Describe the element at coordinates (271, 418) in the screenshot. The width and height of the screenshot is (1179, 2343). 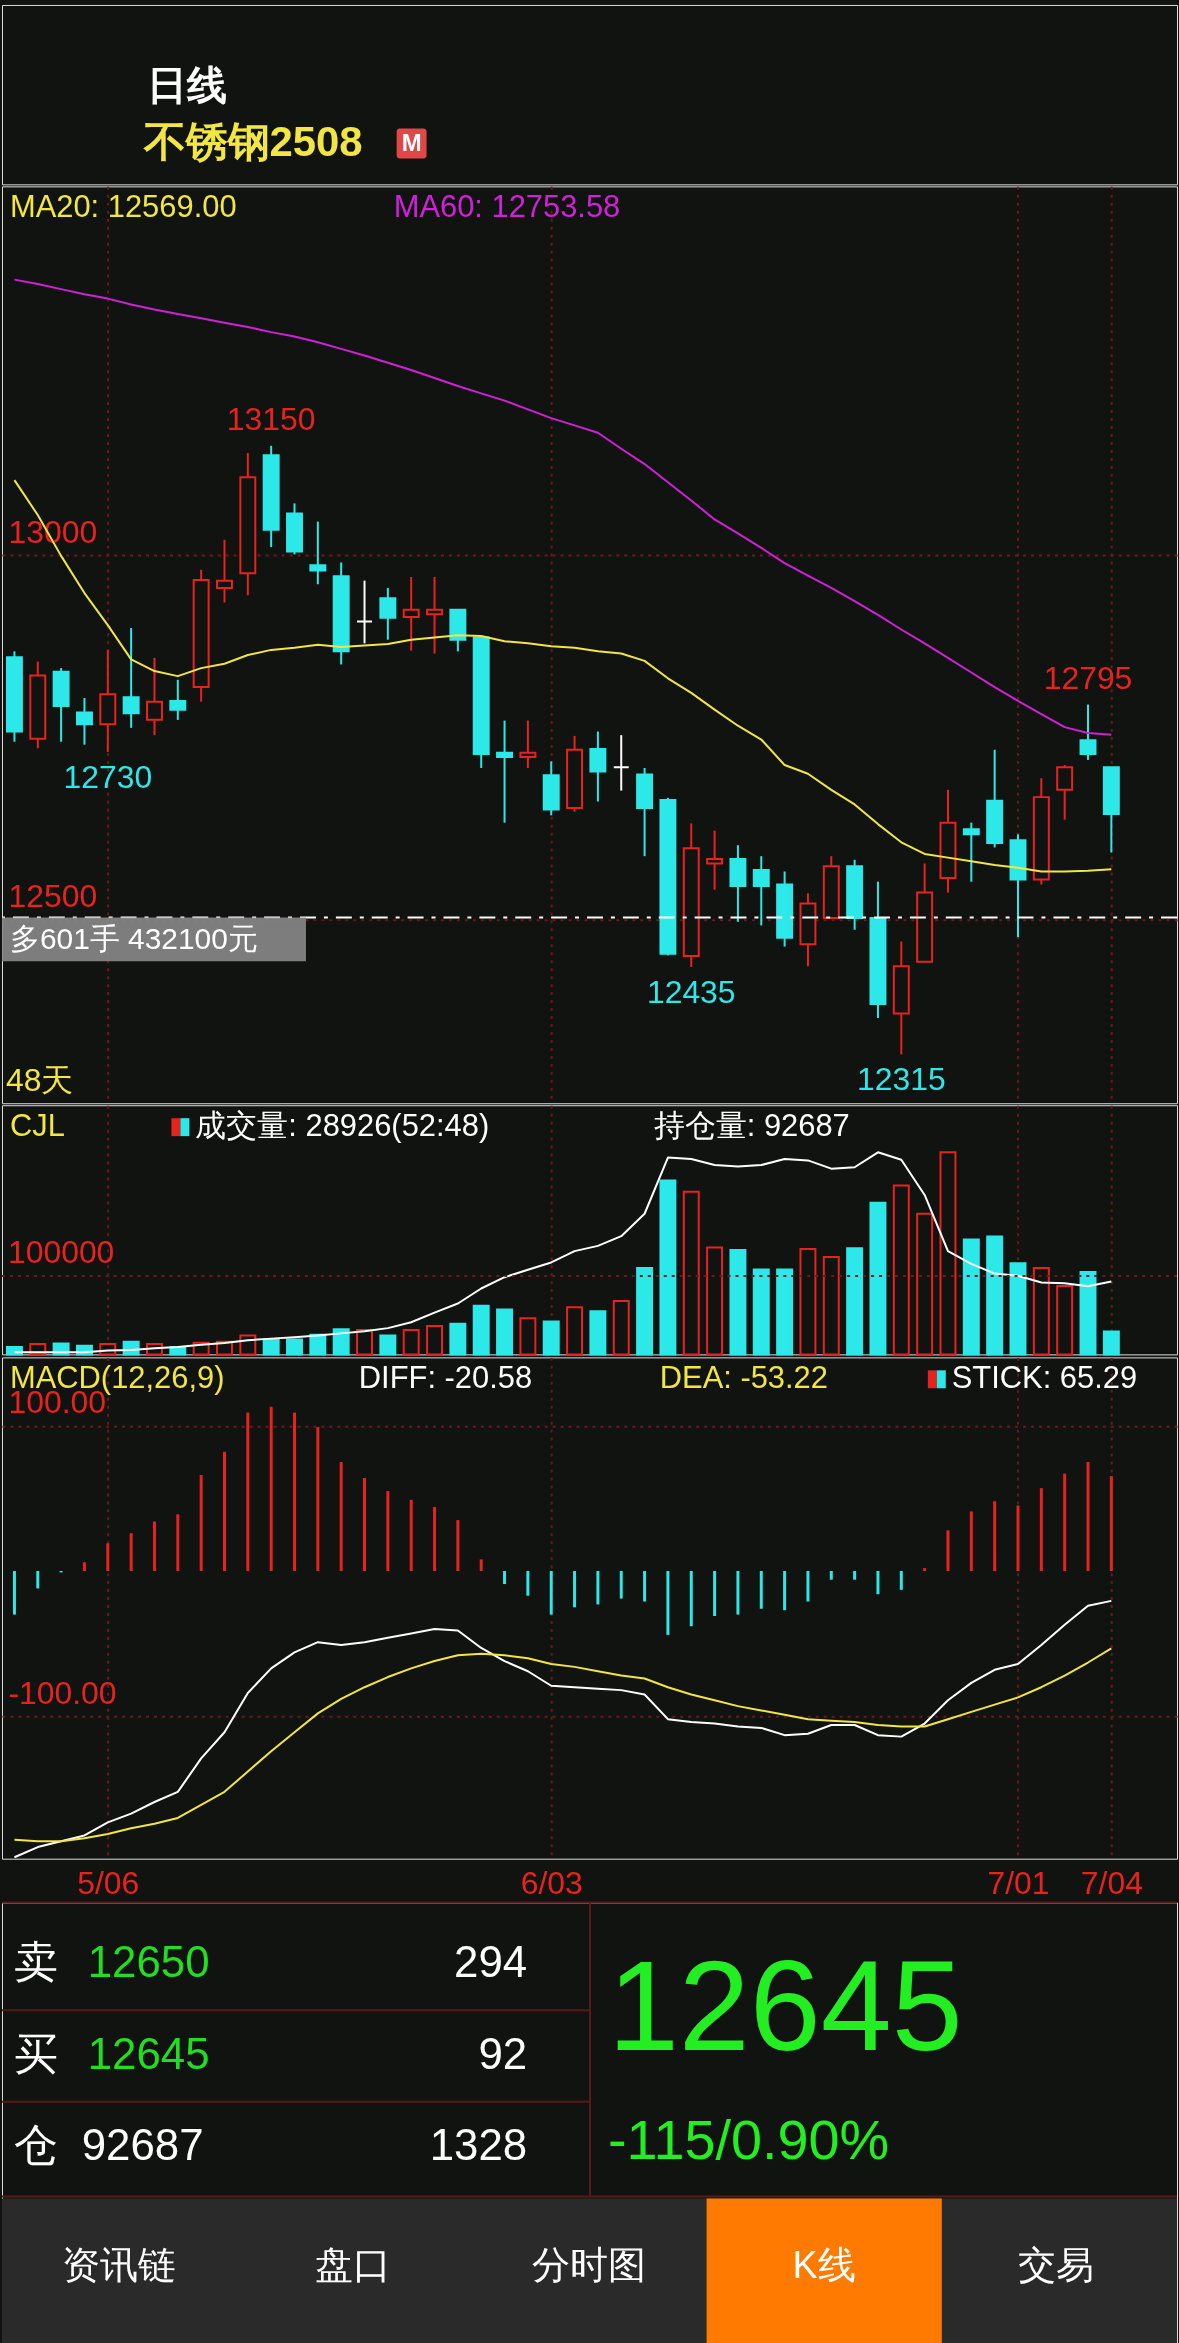
I see `annotation: 13150` at that location.